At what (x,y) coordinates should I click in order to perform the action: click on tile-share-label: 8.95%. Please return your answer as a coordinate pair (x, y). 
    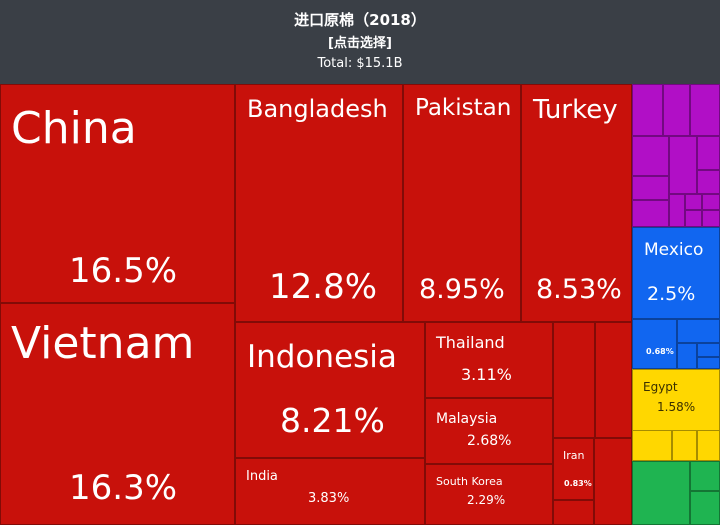
    Looking at the image, I should click on (462, 289).